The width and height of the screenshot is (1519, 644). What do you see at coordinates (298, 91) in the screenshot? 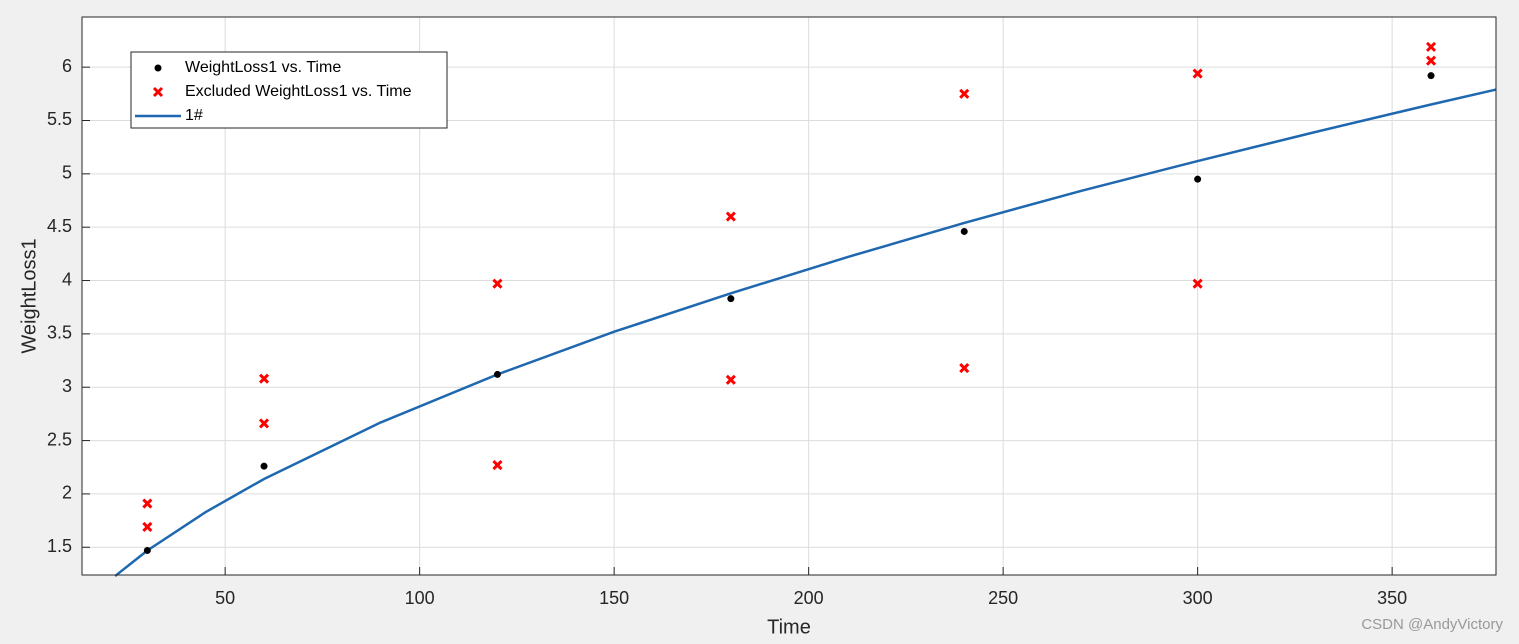
I see `legend-label: Excluded WeightLoss1 vs. Time` at bounding box center [298, 91].